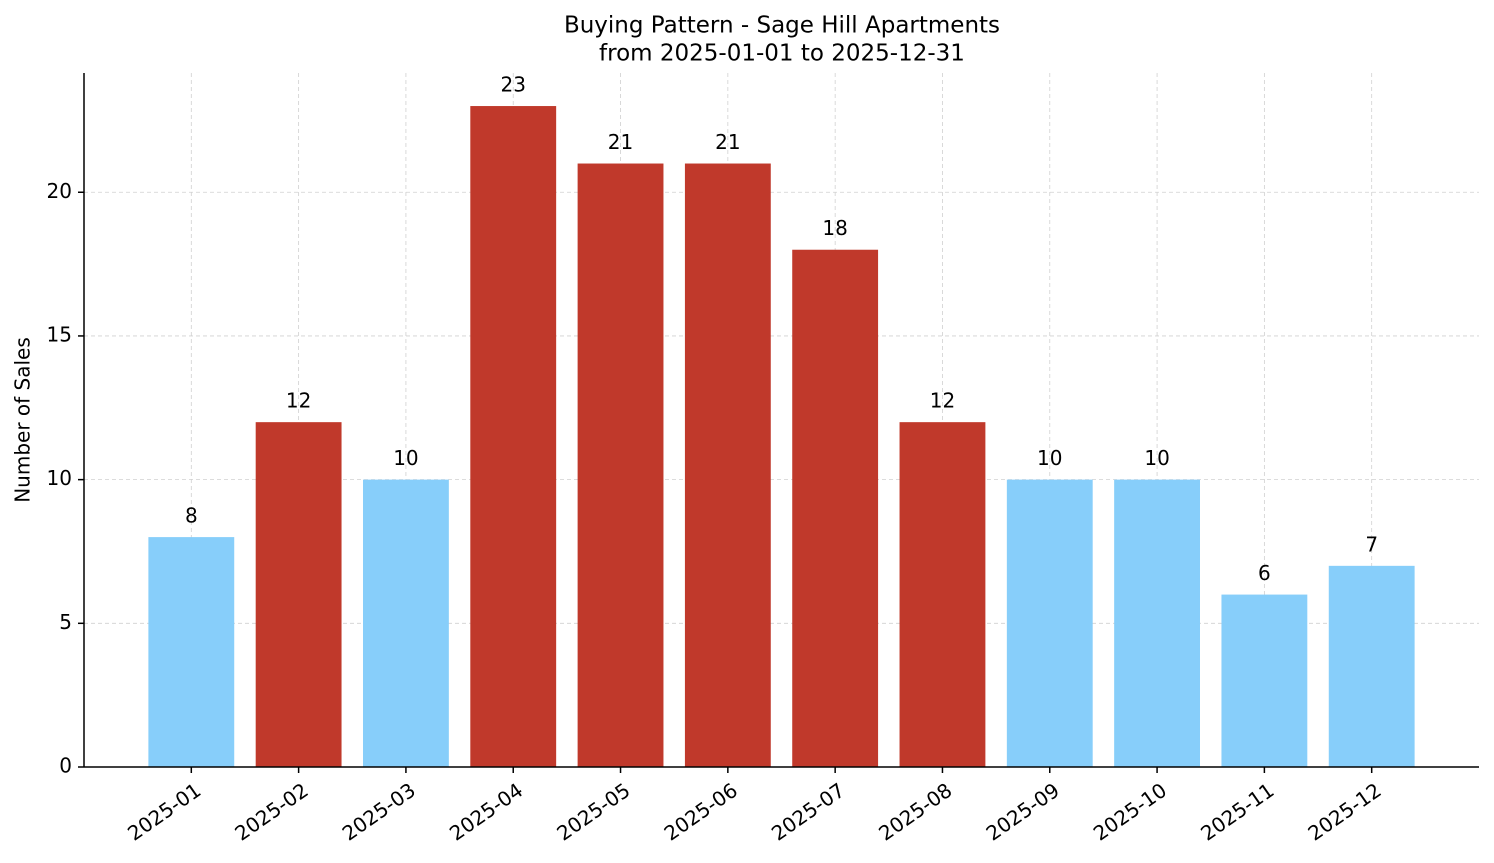 The height and width of the screenshot is (863, 1494). Describe the element at coordinates (23, 420) in the screenshot. I see `y-axis-label: Number of Sales` at that location.